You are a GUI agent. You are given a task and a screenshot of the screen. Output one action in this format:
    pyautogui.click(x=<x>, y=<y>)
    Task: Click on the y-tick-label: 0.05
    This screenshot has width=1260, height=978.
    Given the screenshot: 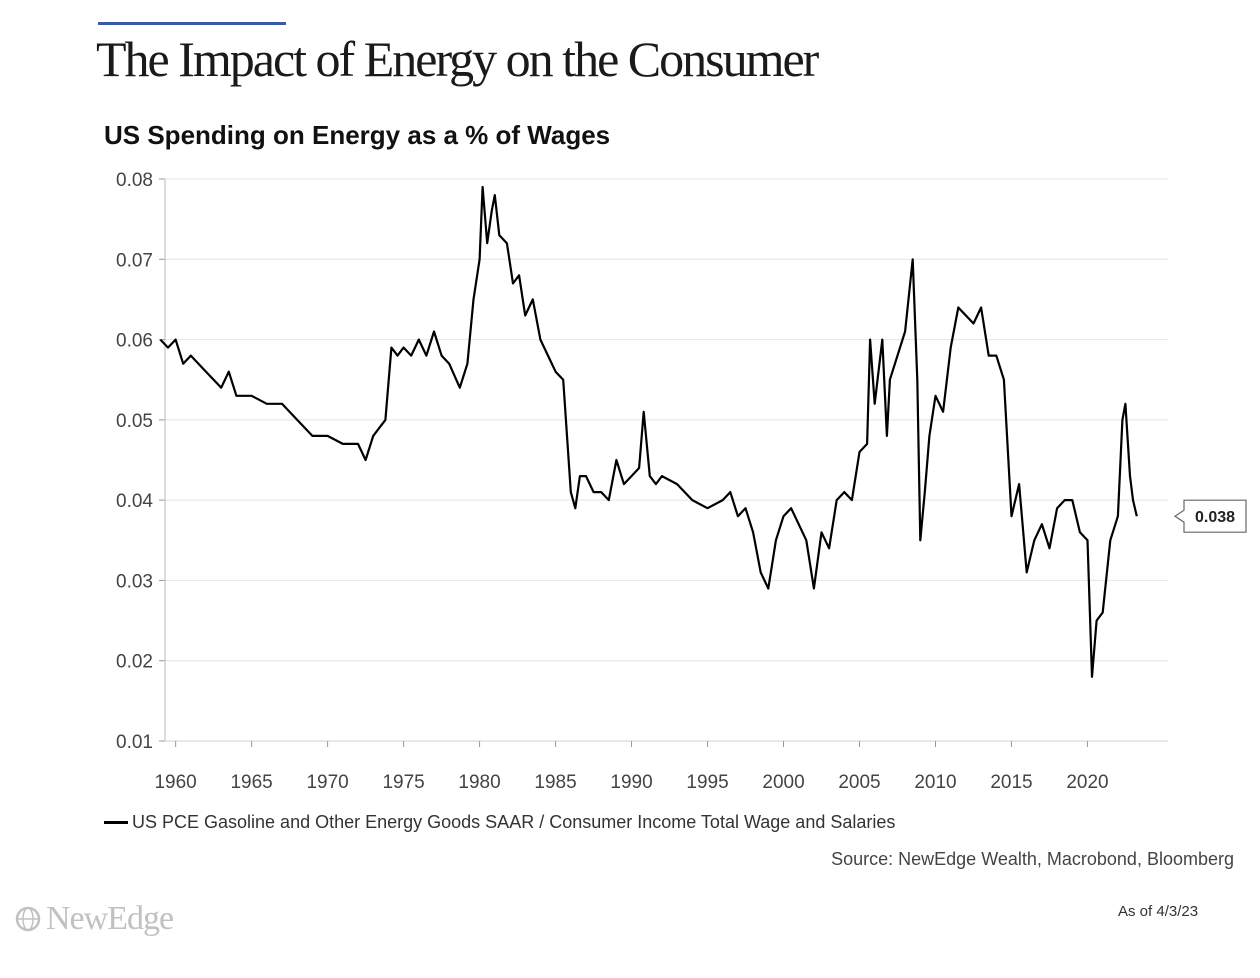 What is the action you would take?
    pyautogui.click(x=134, y=421)
    